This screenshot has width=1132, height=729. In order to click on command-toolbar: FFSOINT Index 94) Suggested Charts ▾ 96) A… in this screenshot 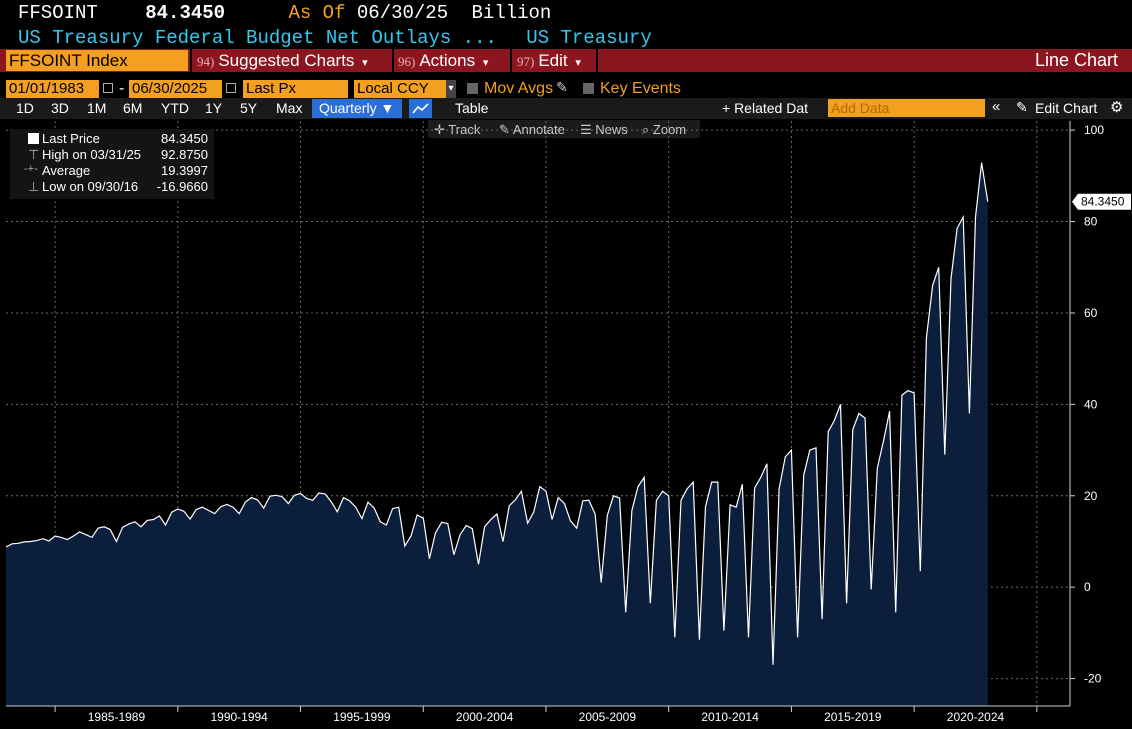, I will do `click(566, 60)`.